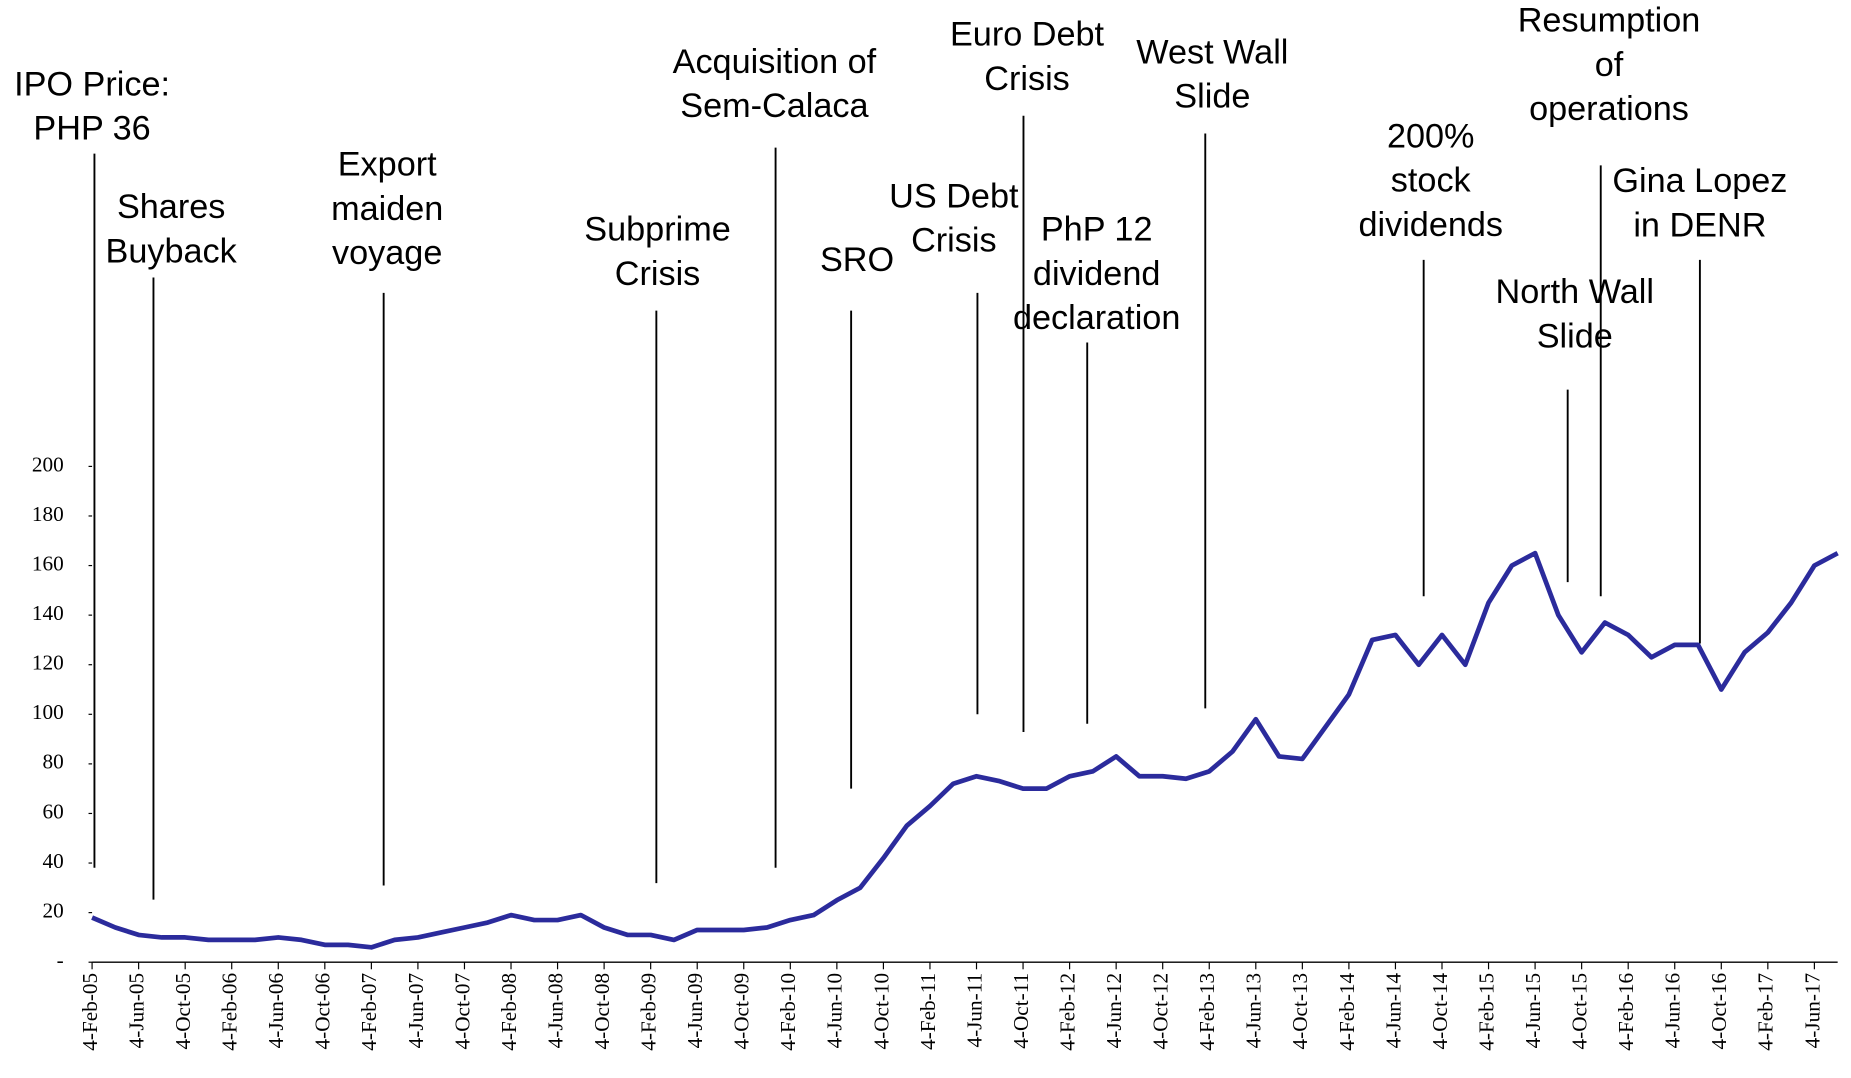  I want to click on annotation-text: Export, so click(387, 165).